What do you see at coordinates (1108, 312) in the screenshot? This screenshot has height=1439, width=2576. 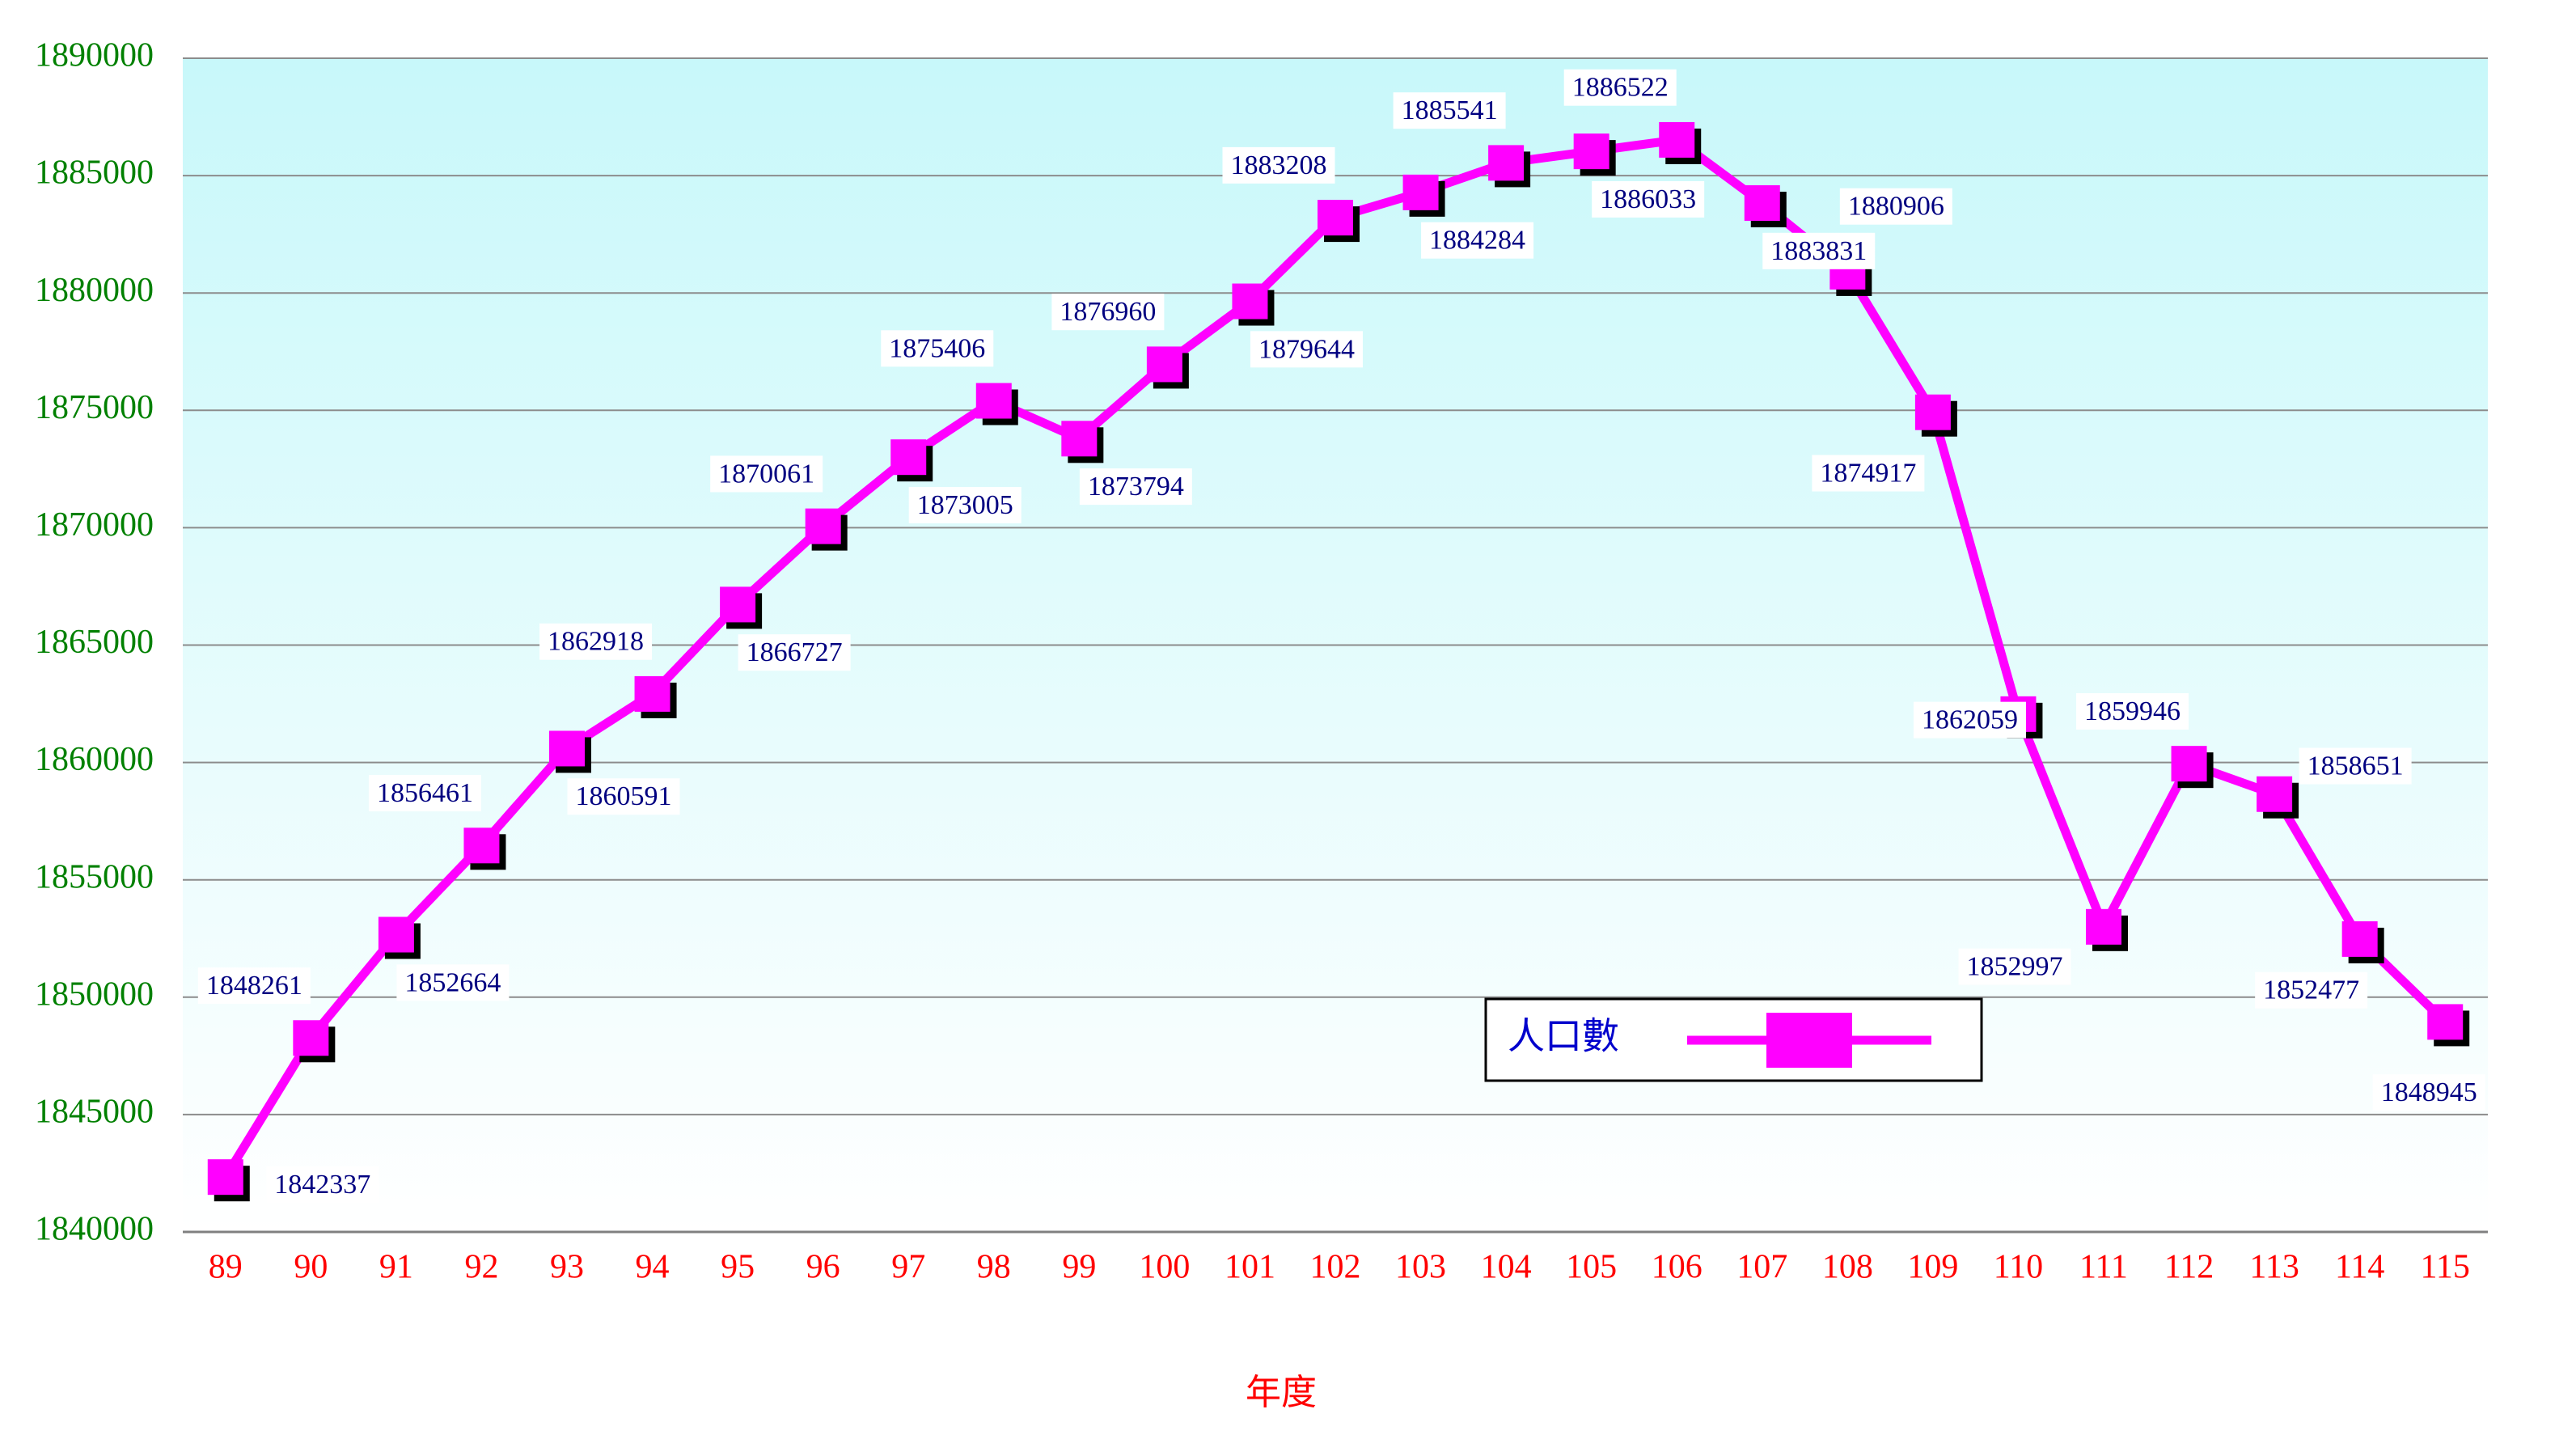 I see `data-label: 1876960` at bounding box center [1108, 312].